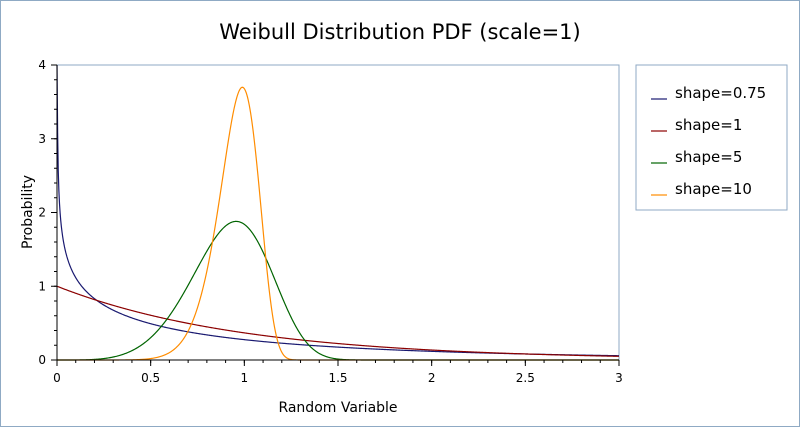 The height and width of the screenshot is (427, 800). I want to click on x-tick-label: 2.5, so click(525, 378).